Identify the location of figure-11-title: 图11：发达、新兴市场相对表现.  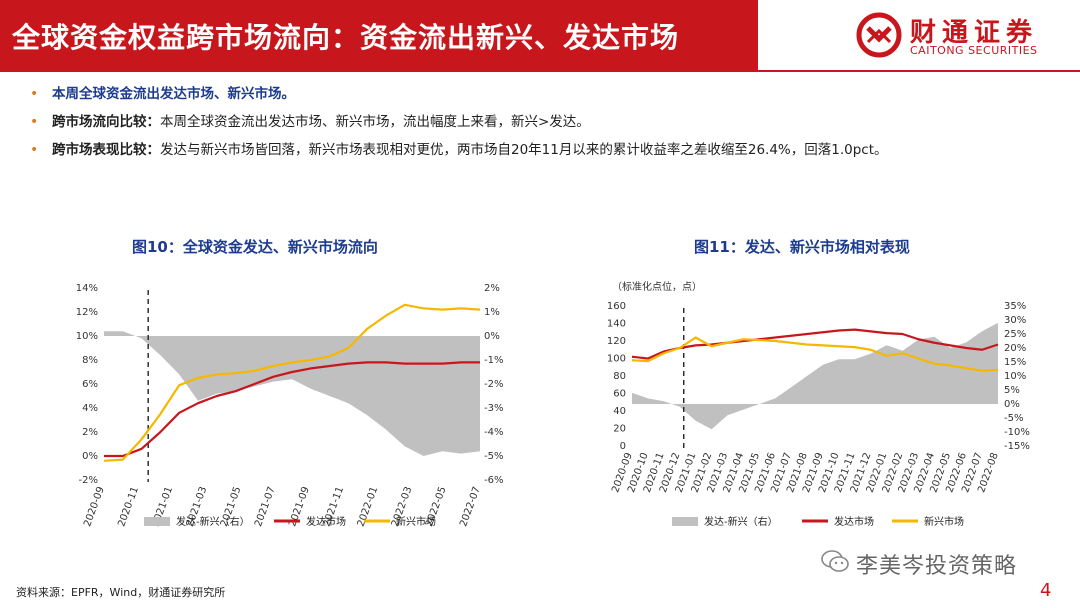
(802, 247).